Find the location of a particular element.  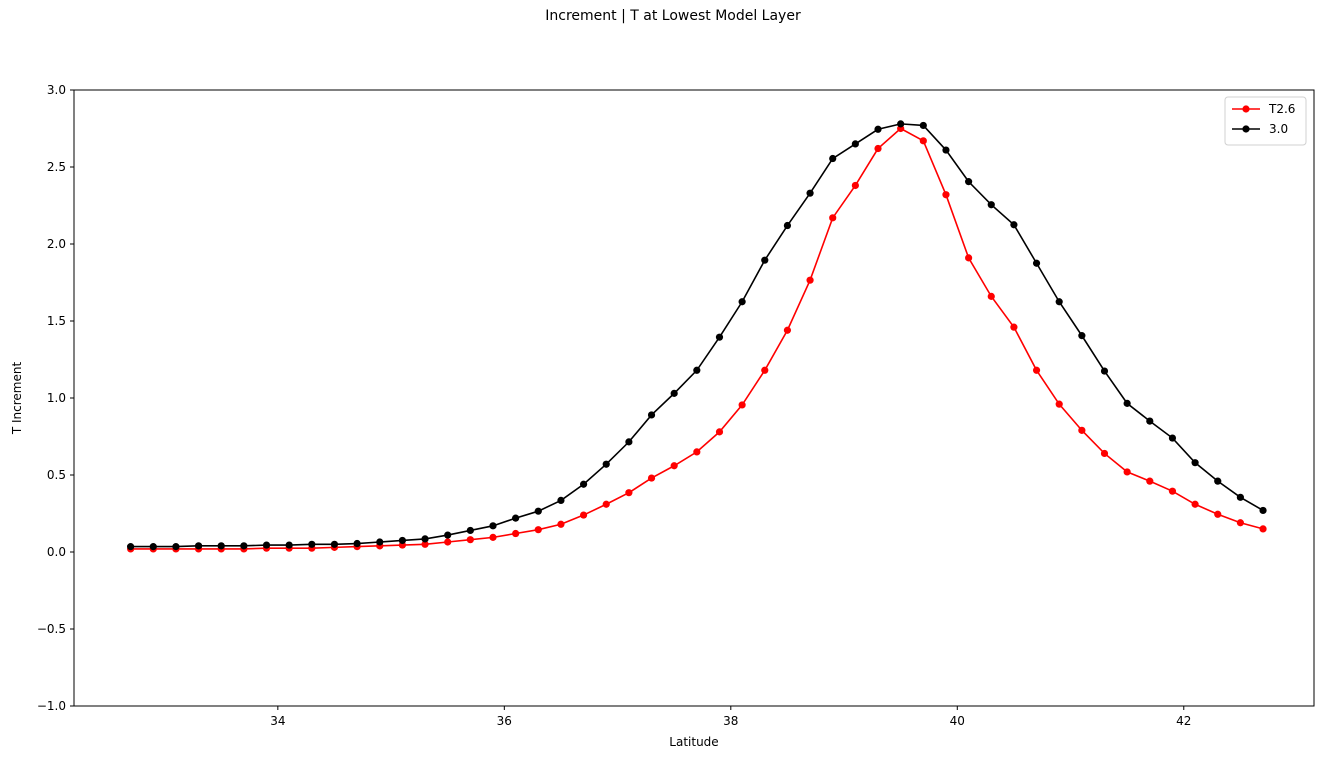

x-axis: 34 36 38 40 42 is located at coordinates (730, 717).